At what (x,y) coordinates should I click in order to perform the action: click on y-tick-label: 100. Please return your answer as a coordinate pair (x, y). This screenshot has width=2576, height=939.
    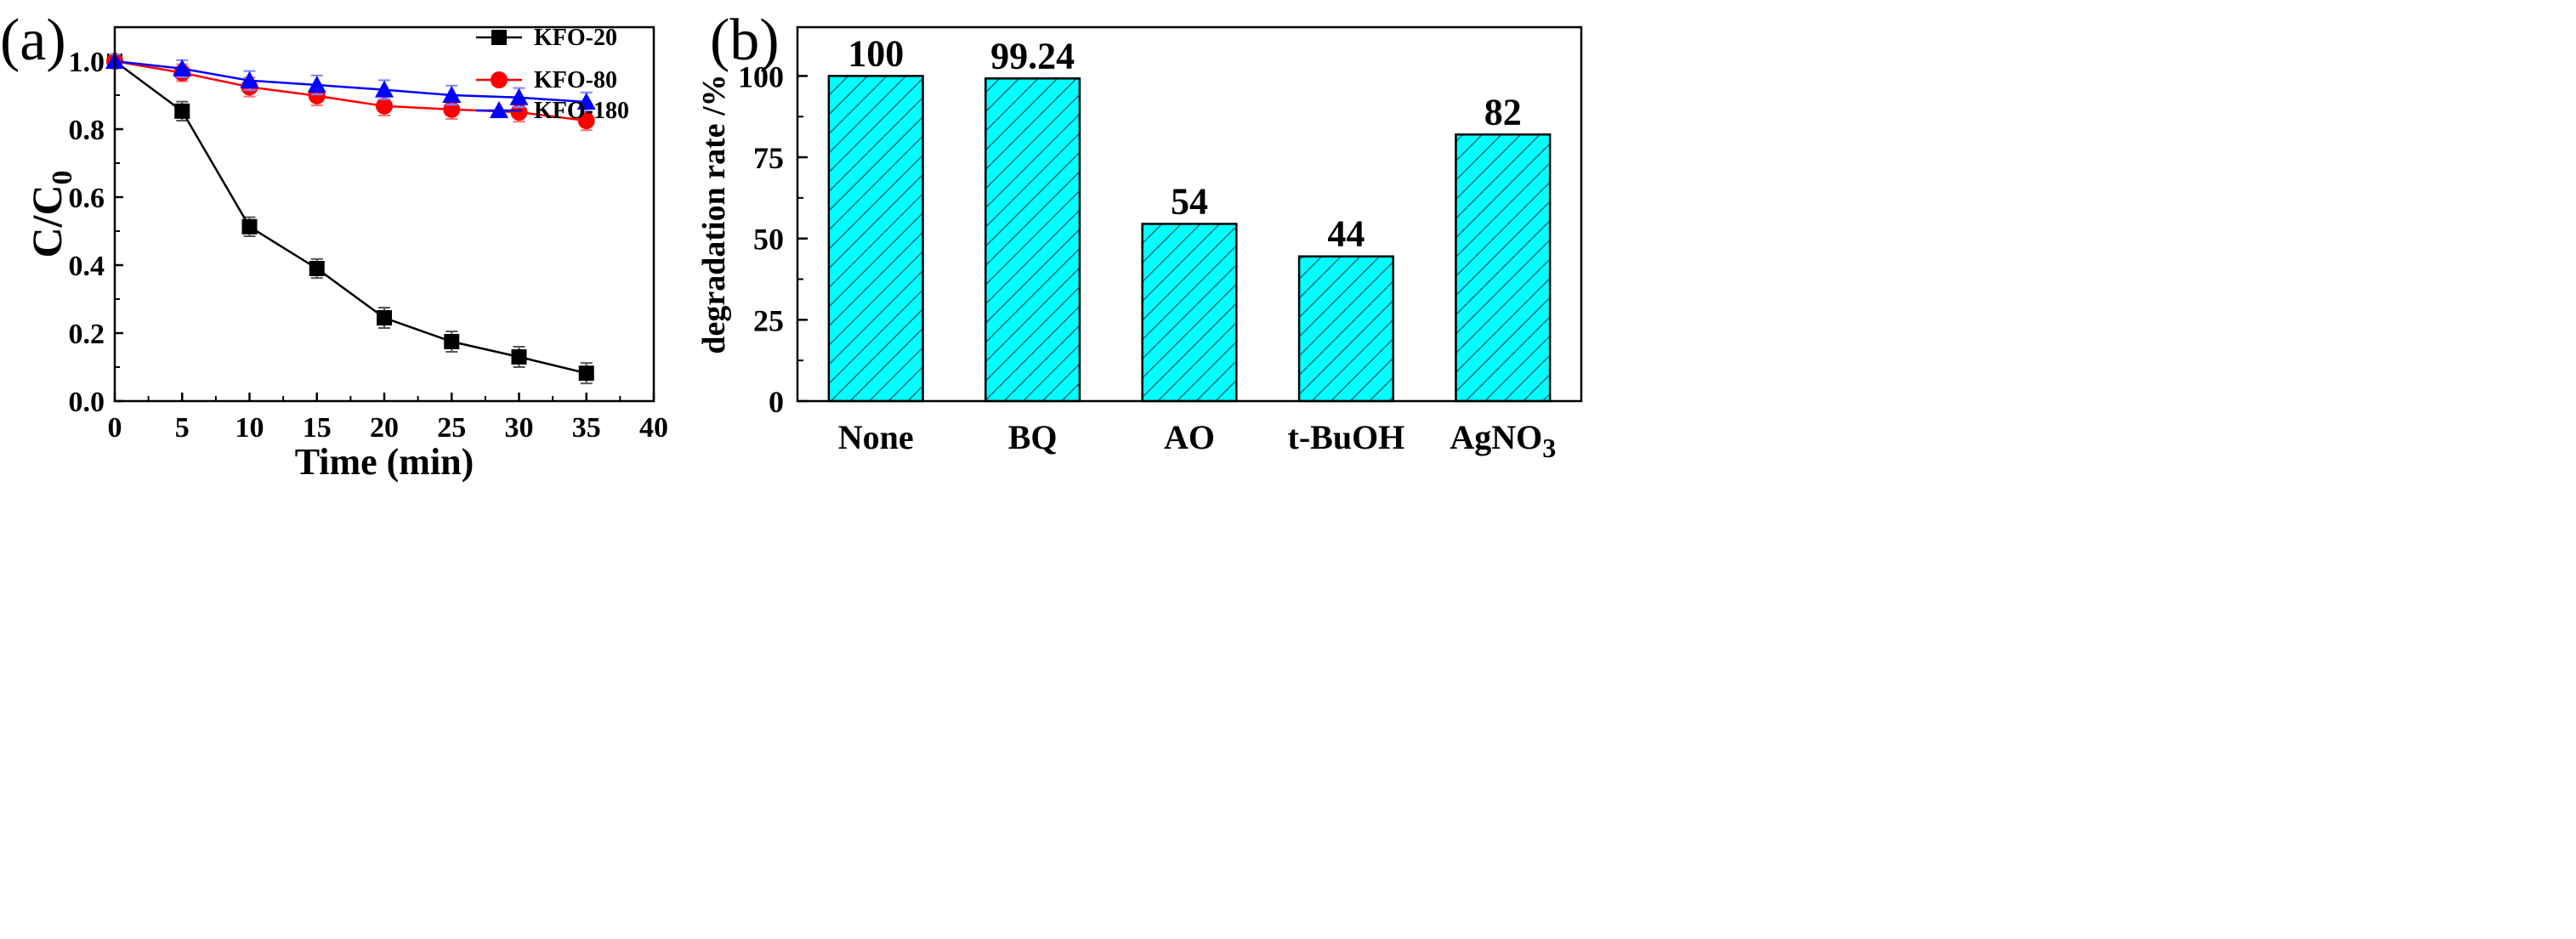
    Looking at the image, I should click on (761, 76).